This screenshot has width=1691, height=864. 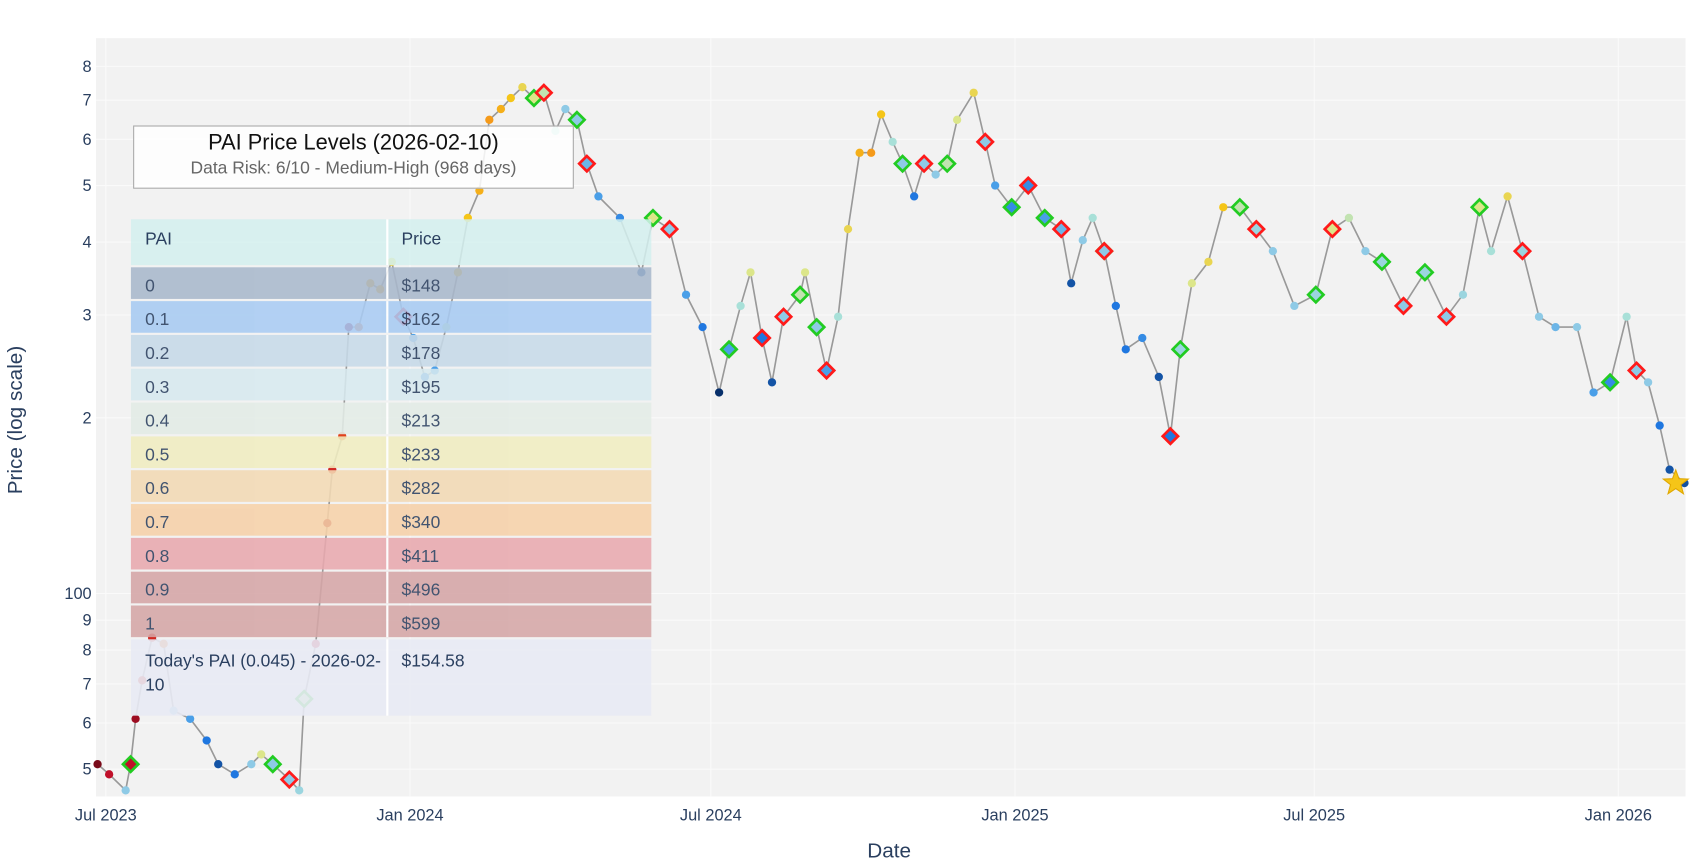 What do you see at coordinates (77, 418) in the screenshot?
I see `y-axis-ticks: 5 6 7 8 9 100 2 3 4 5 6 7 8` at bounding box center [77, 418].